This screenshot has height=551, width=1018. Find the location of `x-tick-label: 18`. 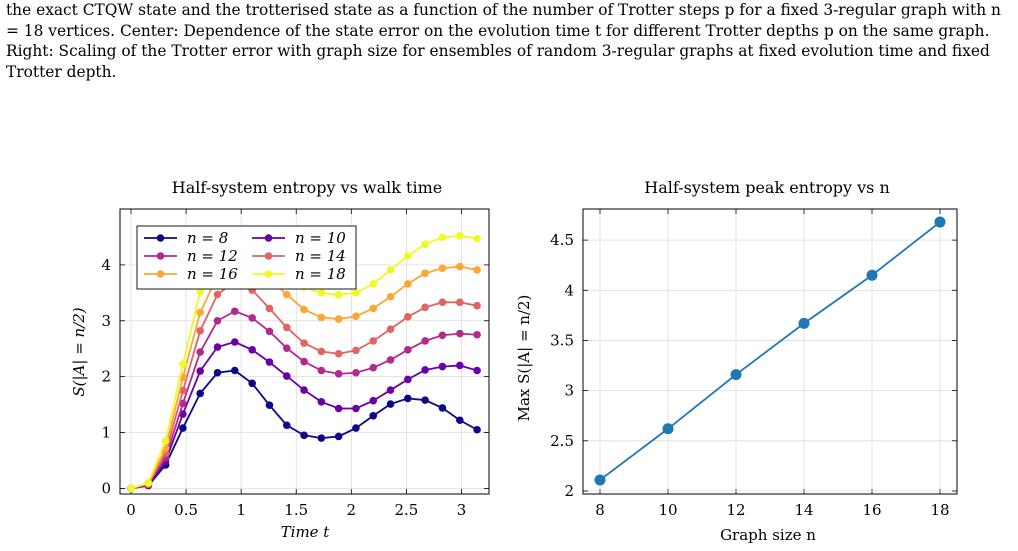

x-tick-label: 18 is located at coordinates (939, 510).